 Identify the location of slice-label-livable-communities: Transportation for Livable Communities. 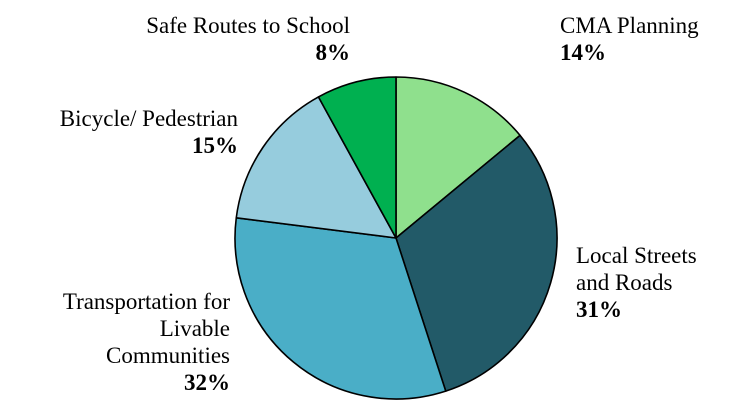
(146, 328).